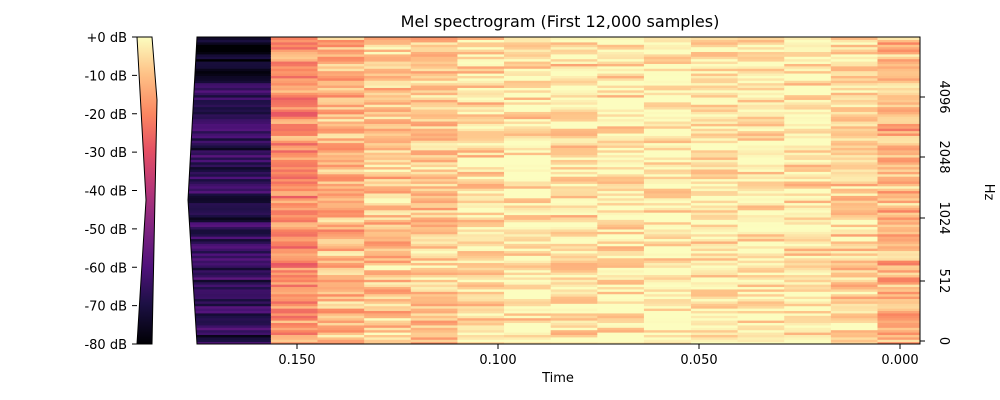  Describe the element at coordinates (497, 360) in the screenshot. I see `x-tick-label: 0.100` at that location.